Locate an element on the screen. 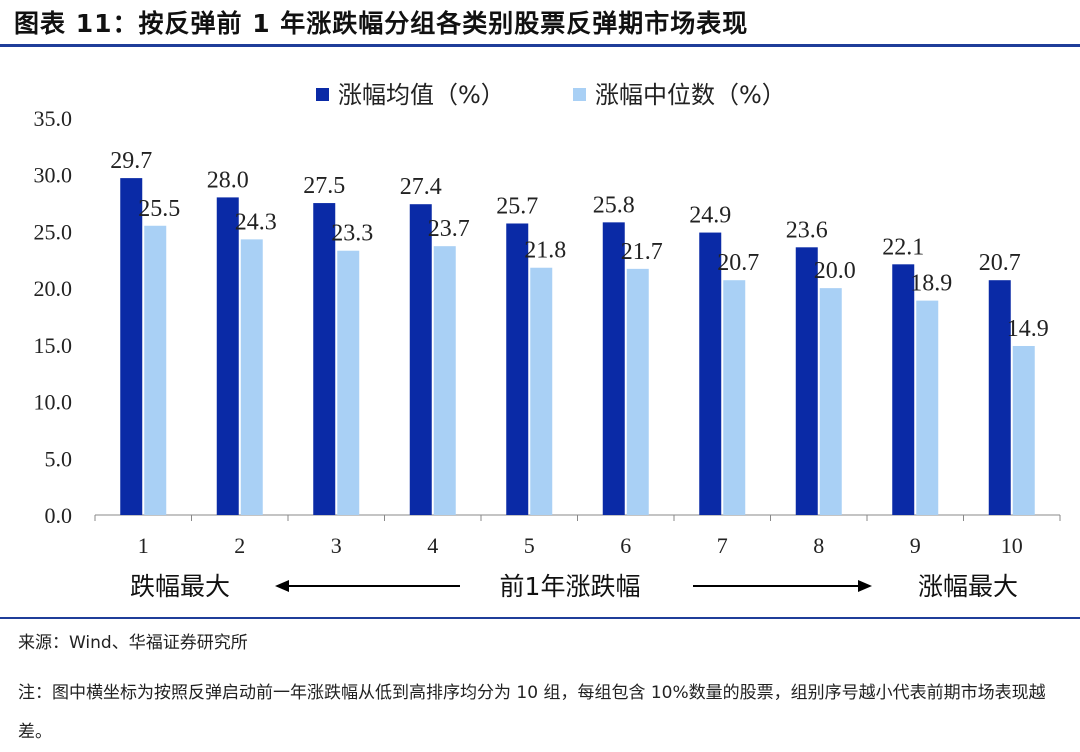 The height and width of the screenshot is (752, 1080). data-label-series1-10: 20.7 is located at coordinates (1000, 263).